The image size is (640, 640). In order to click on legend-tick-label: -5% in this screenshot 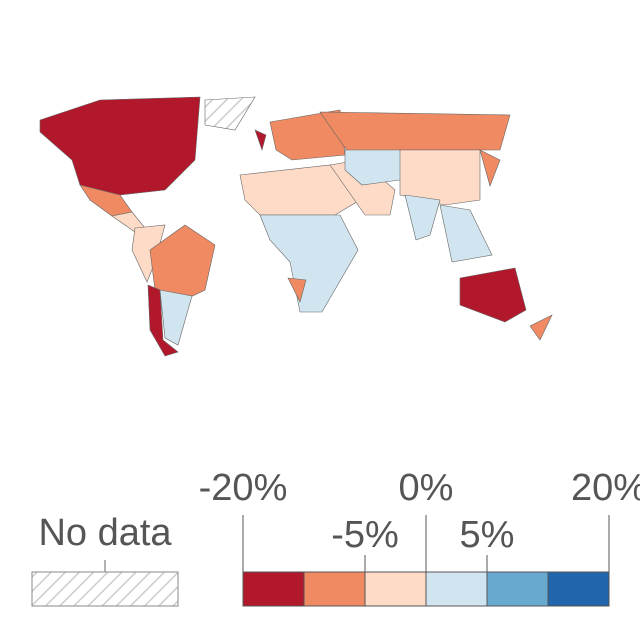, I will do `click(365, 535)`.